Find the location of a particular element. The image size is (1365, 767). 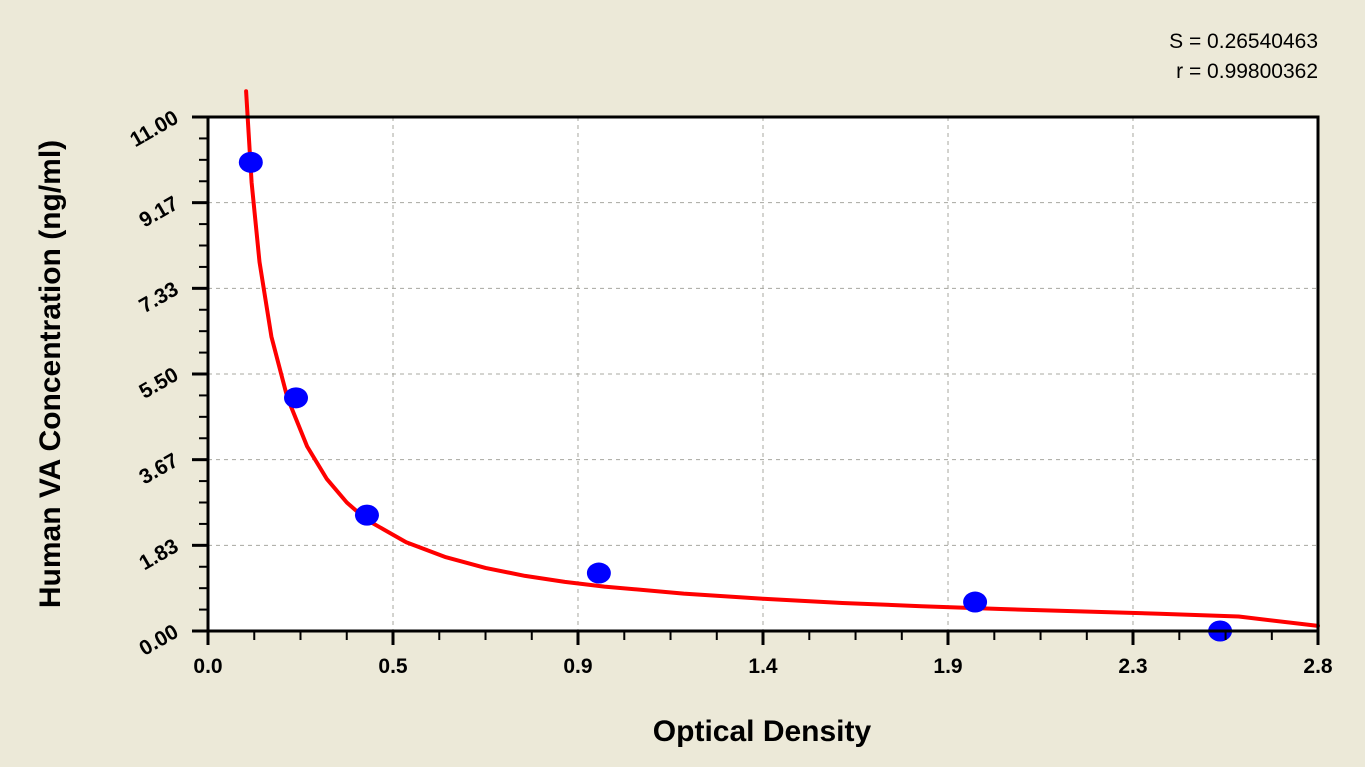

y-axis-label: Human VA Concentration (ng/ml) is located at coordinates (50, 374).